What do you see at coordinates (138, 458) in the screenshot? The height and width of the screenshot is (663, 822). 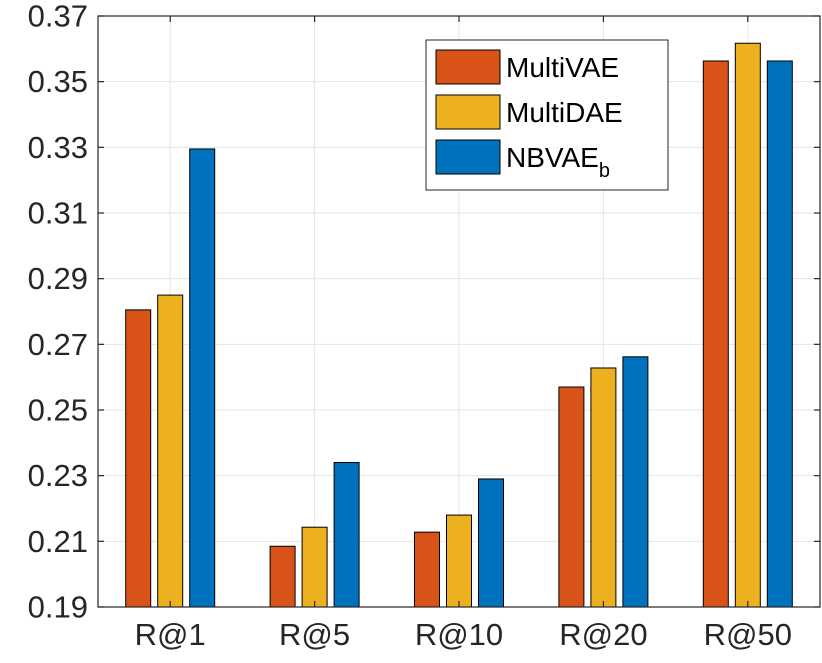 I see `bar-multivae-r1` at bounding box center [138, 458].